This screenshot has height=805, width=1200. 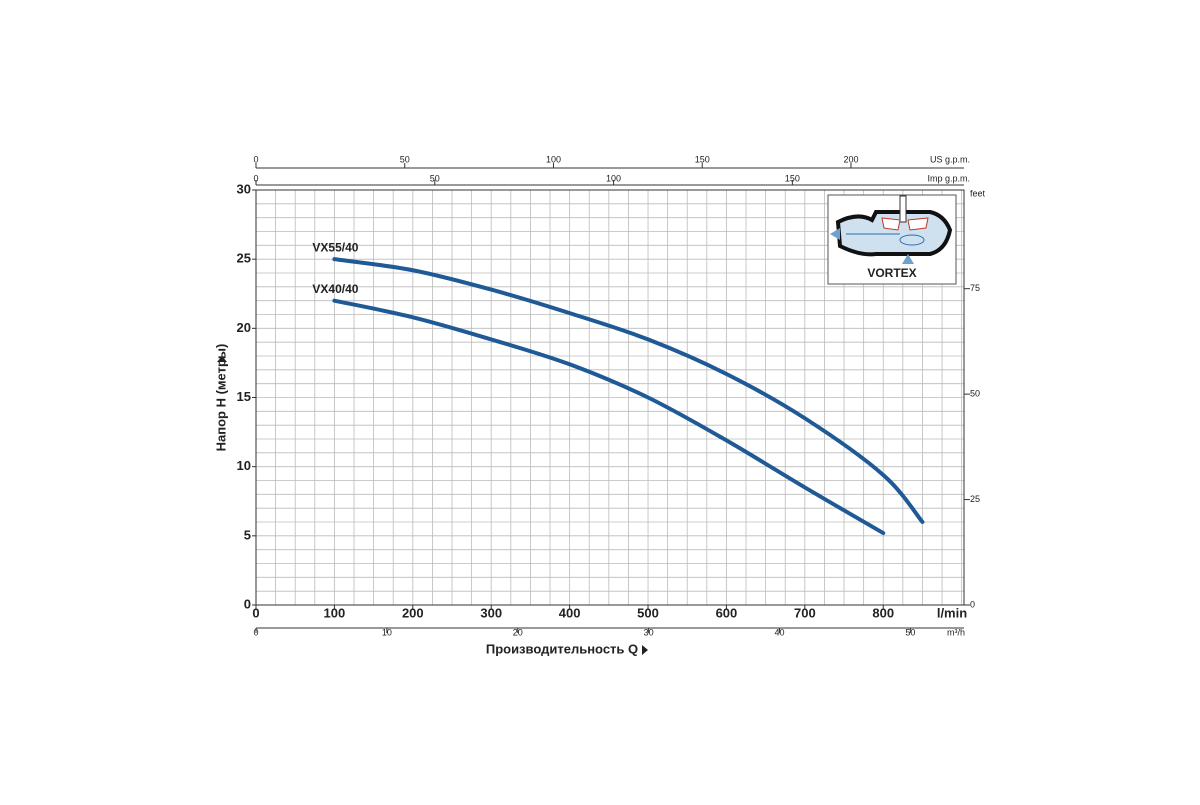 I want to click on y-tick-label: 5, so click(x=247, y=534).